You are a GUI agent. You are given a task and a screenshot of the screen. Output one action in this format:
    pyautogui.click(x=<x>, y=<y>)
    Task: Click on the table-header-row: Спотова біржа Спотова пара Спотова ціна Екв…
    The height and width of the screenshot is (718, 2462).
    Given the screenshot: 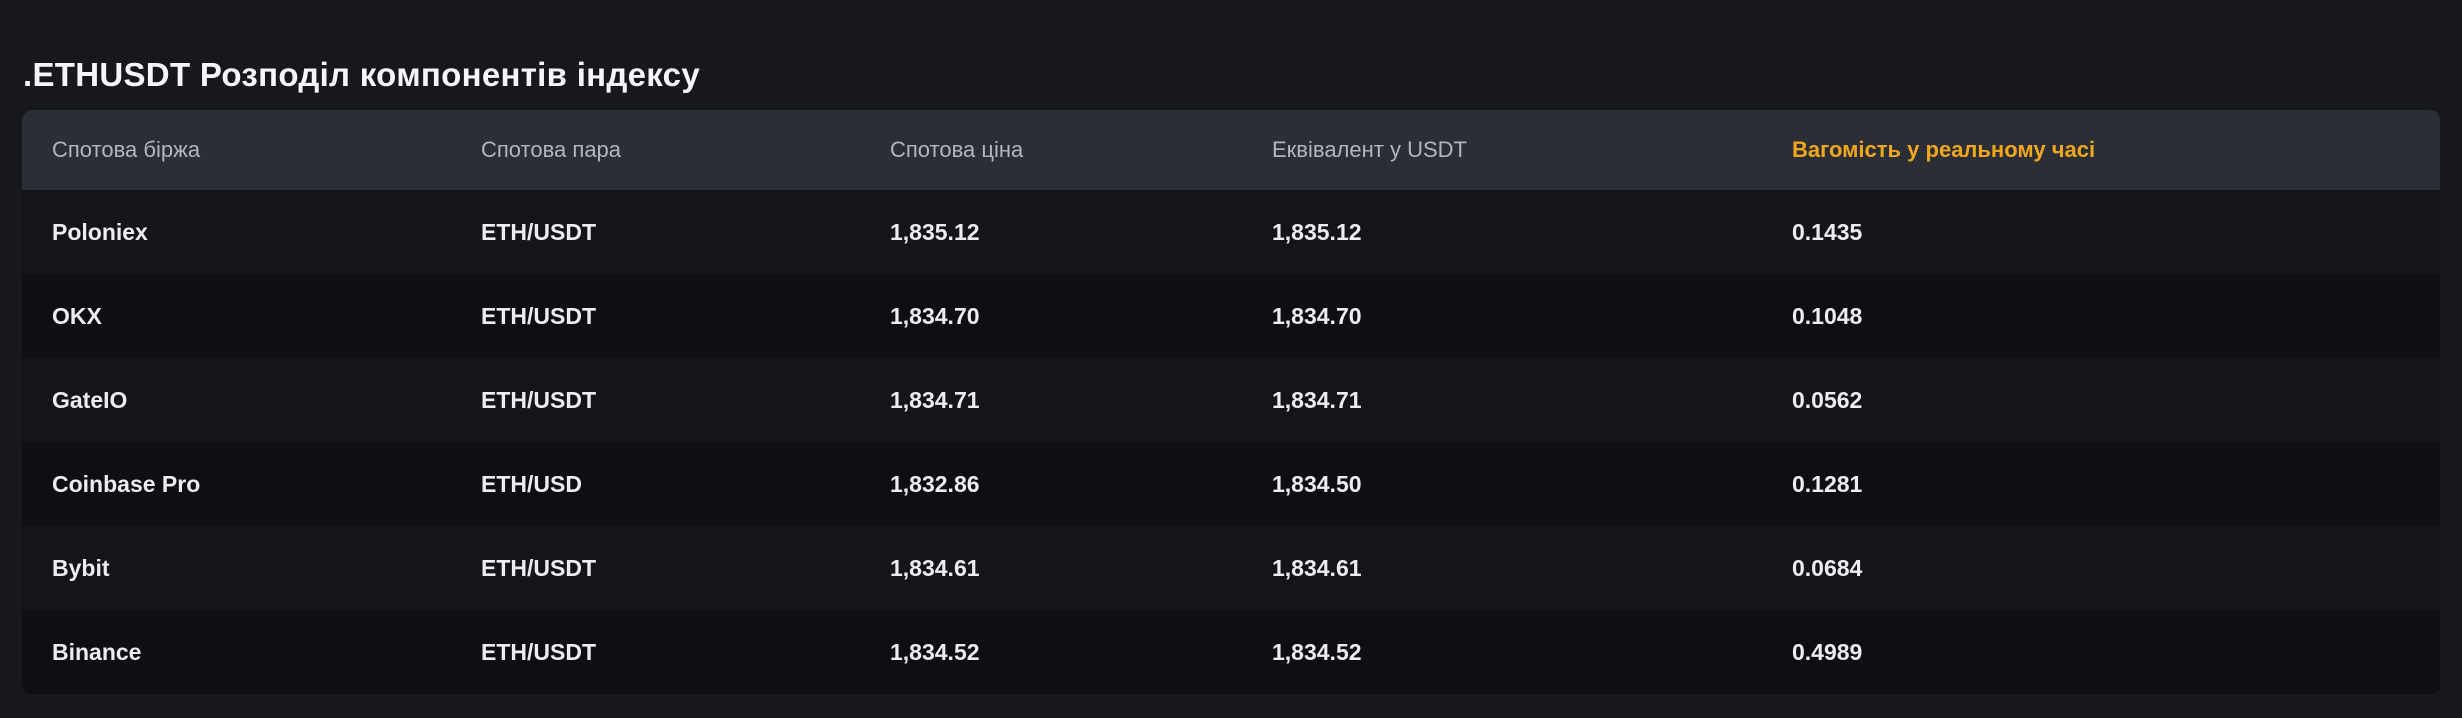 What is the action you would take?
    pyautogui.click(x=1231, y=150)
    